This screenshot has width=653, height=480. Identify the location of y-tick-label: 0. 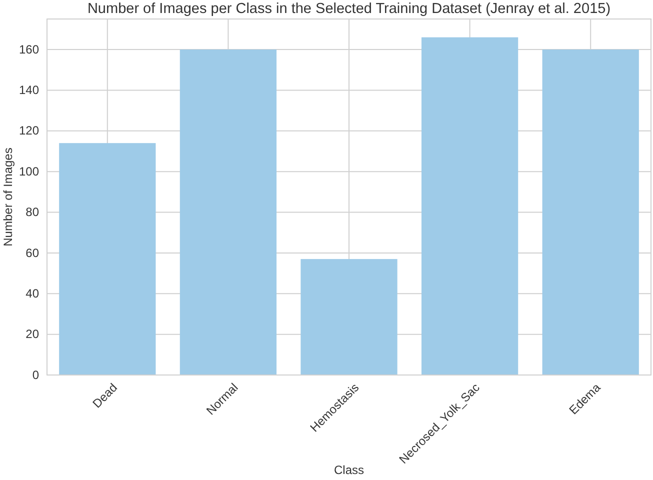
(36, 375).